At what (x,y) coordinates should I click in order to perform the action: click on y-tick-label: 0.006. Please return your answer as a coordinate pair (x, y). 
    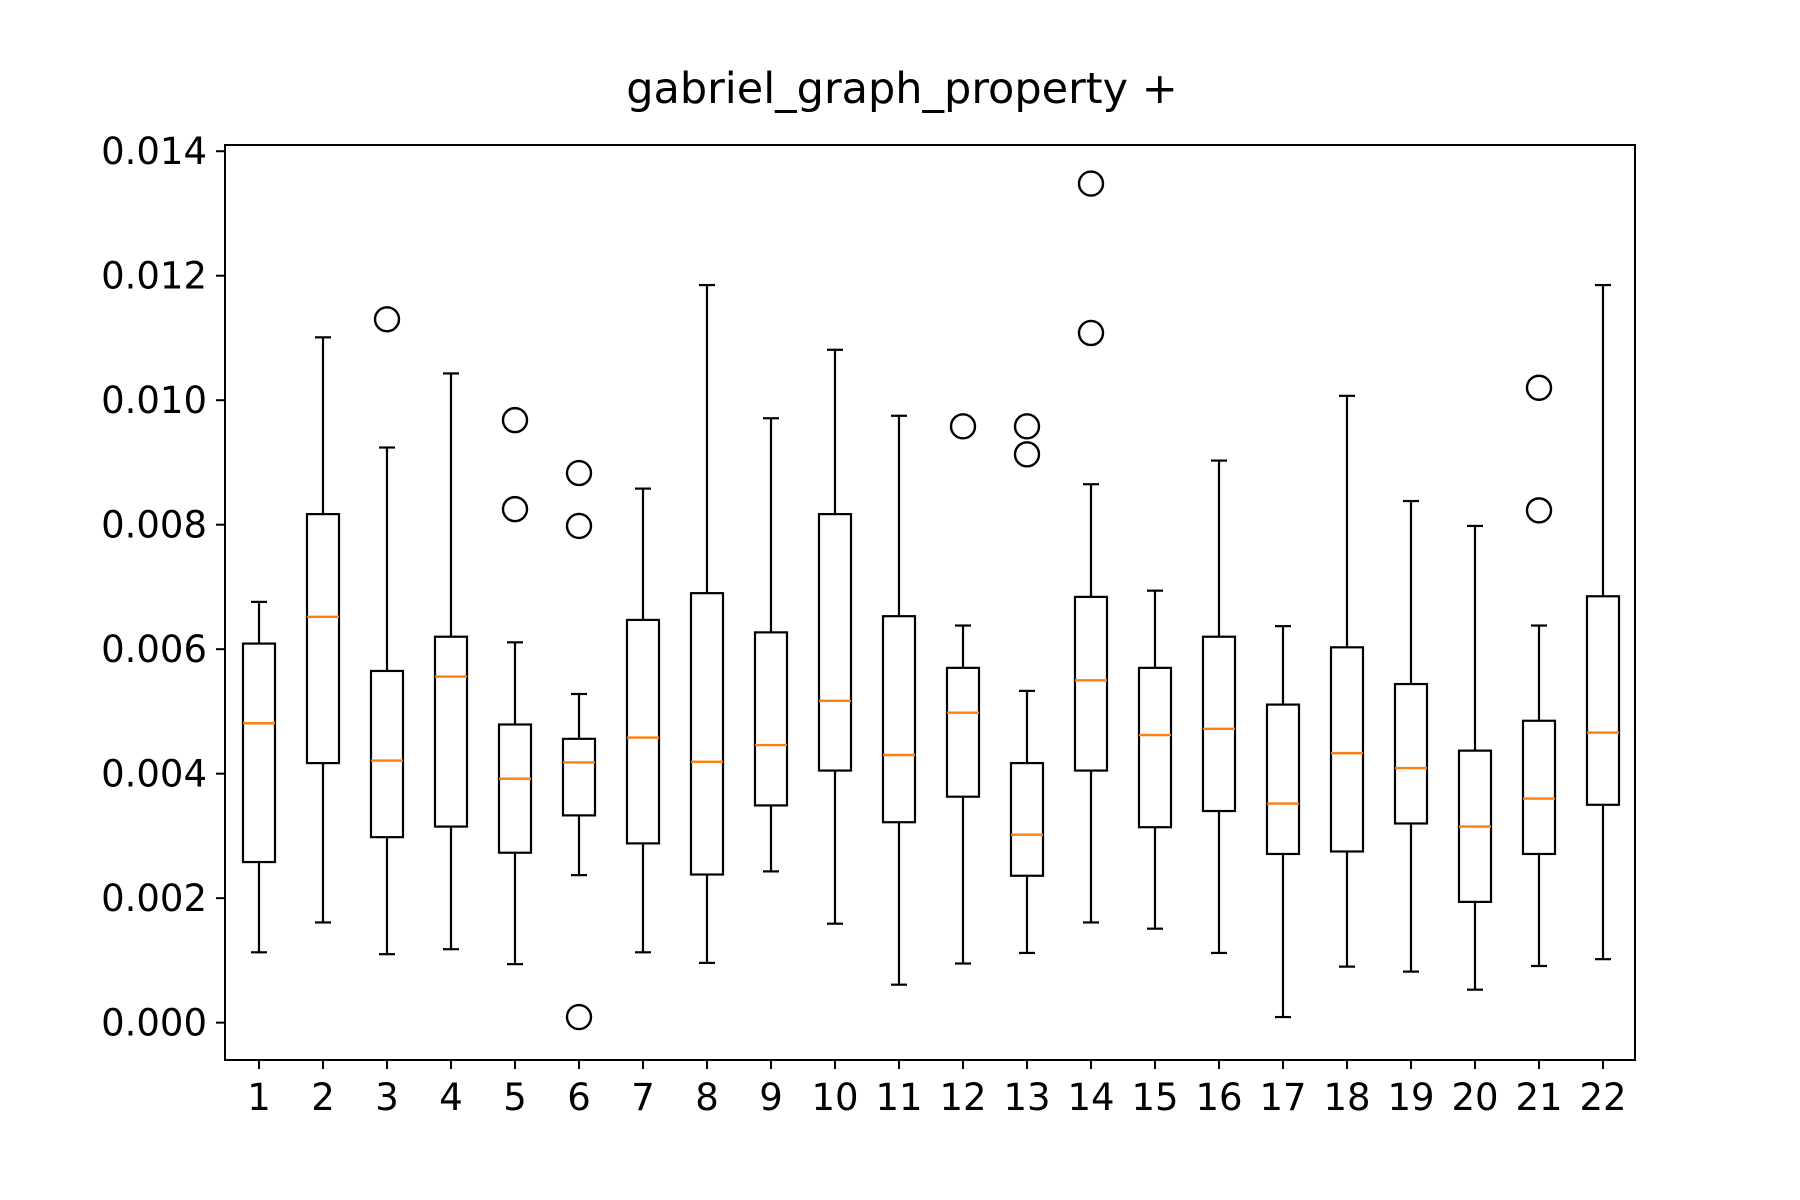
    Looking at the image, I should click on (154, 649).